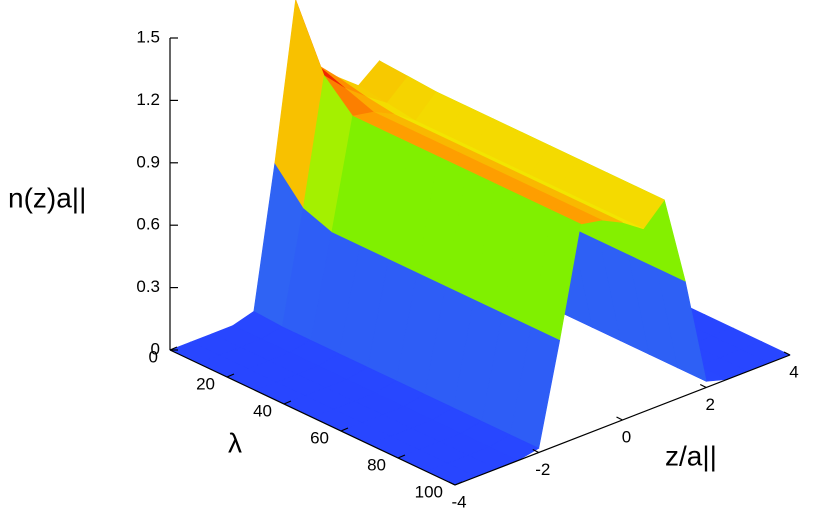  What do you see at coordinates (376, 464) in the screenshot?
I see `x-tick-label: 80` at bounding box center [376, 464].